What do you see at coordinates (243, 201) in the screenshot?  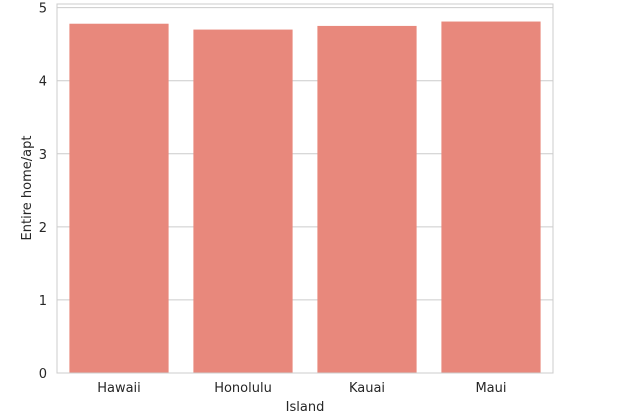 I see `bar-honolulu` at bounding box center [243, 201].